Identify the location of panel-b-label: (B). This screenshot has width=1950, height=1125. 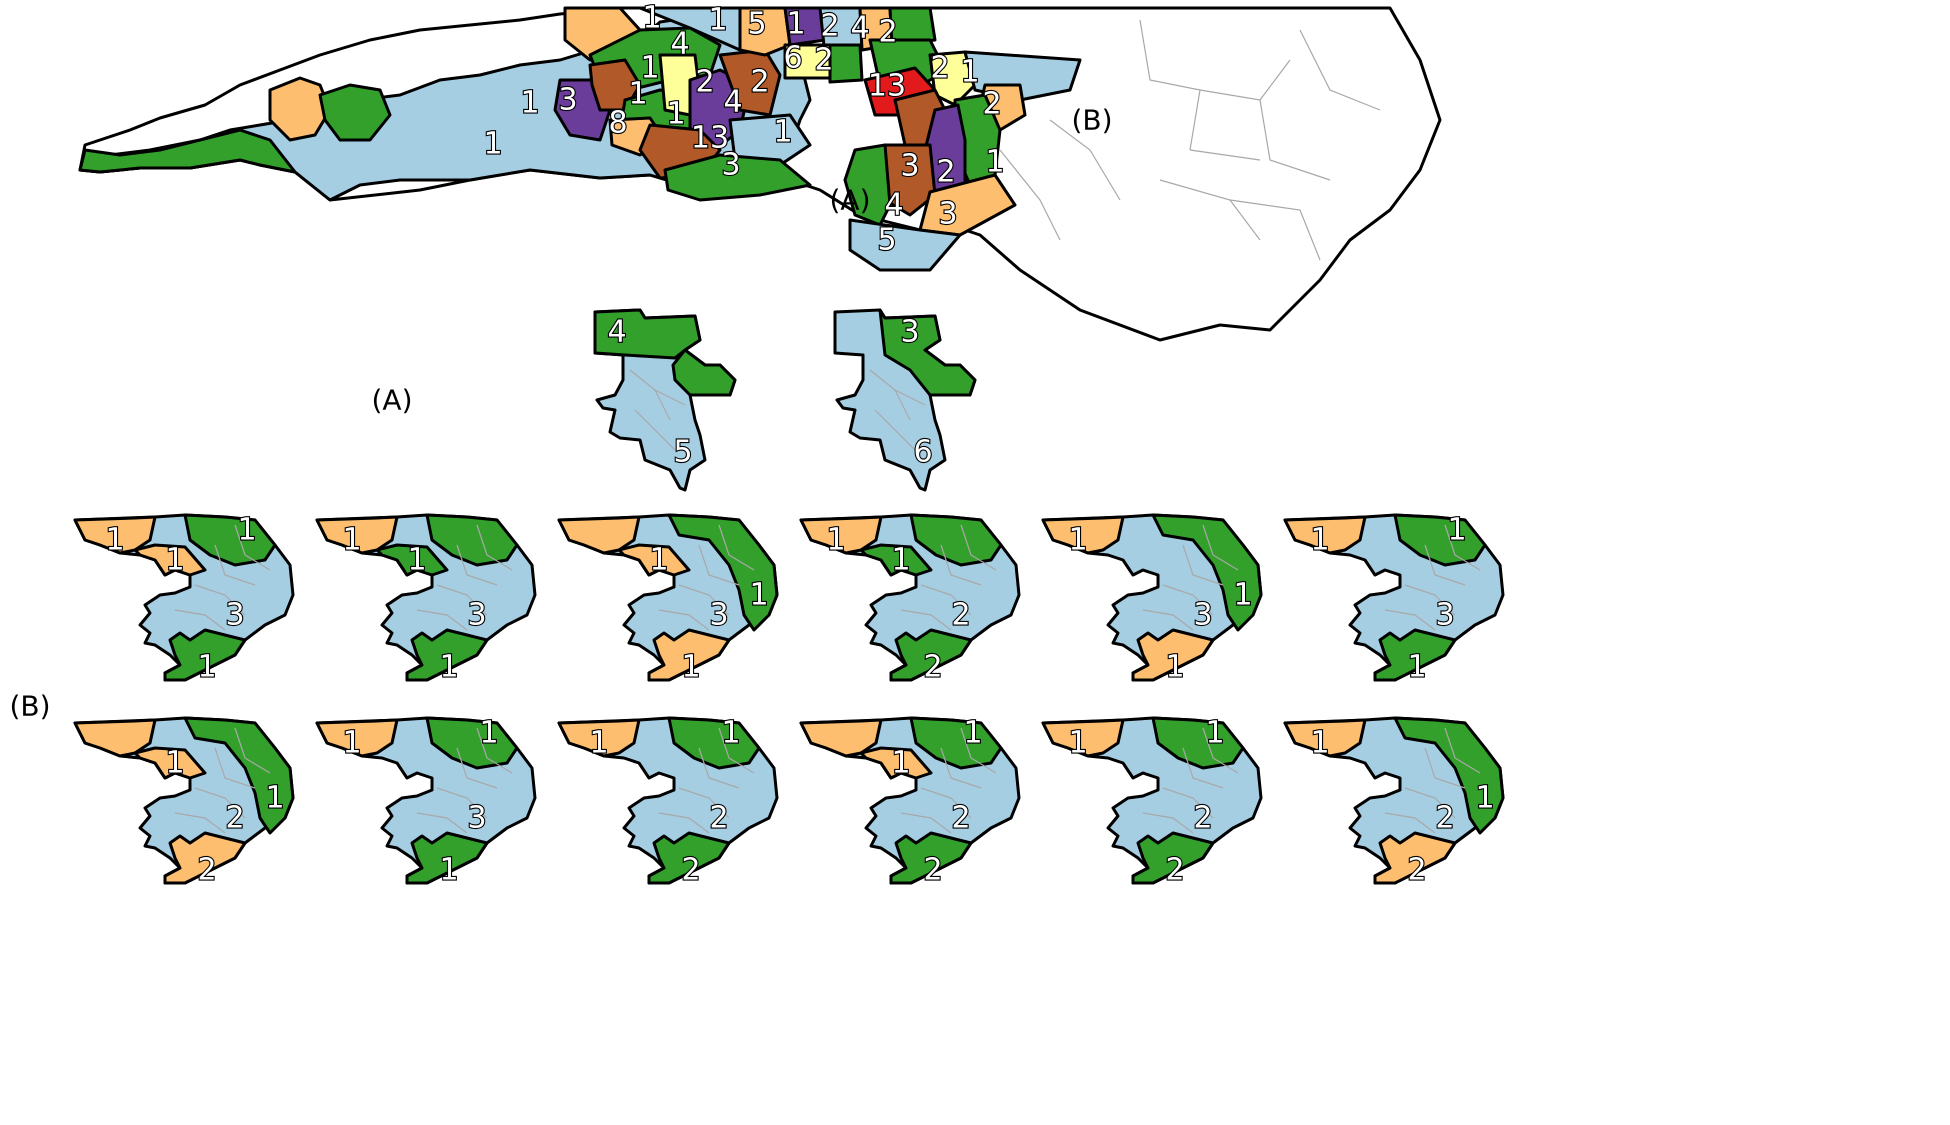
(29, 706).